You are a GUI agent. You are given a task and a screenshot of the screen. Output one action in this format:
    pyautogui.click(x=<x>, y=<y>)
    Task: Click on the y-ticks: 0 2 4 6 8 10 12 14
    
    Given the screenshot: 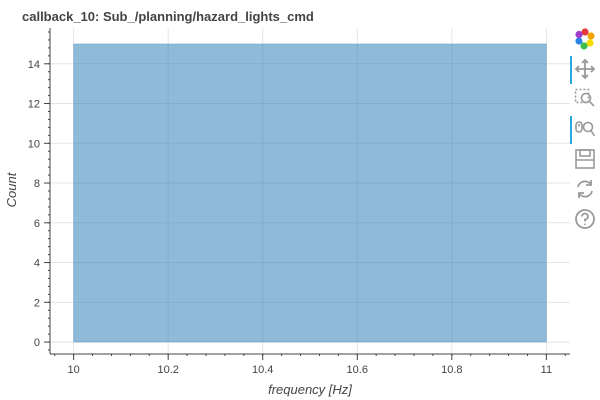 What is the action you would take?
    pyautogui.click(x=39, y=191)
    